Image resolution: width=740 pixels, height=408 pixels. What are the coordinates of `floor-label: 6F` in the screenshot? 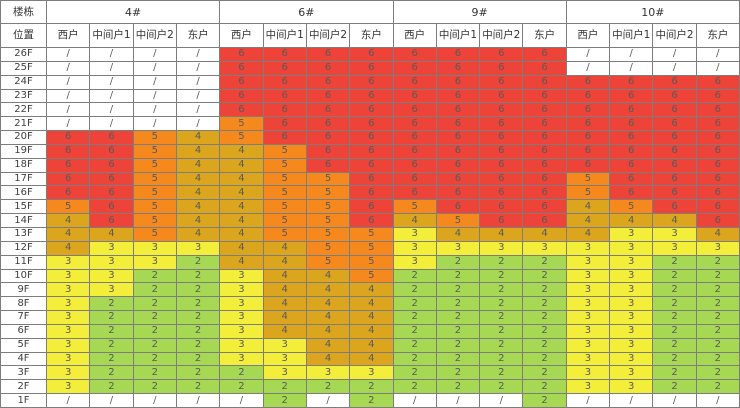 It's located at (24, 331).